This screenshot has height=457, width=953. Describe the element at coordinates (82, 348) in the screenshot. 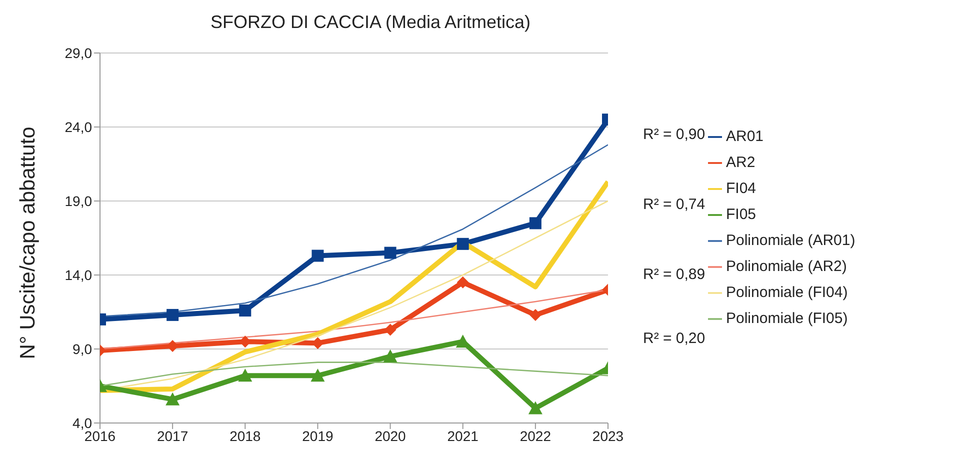

I see `y-tick-label: 9,0` at that location.